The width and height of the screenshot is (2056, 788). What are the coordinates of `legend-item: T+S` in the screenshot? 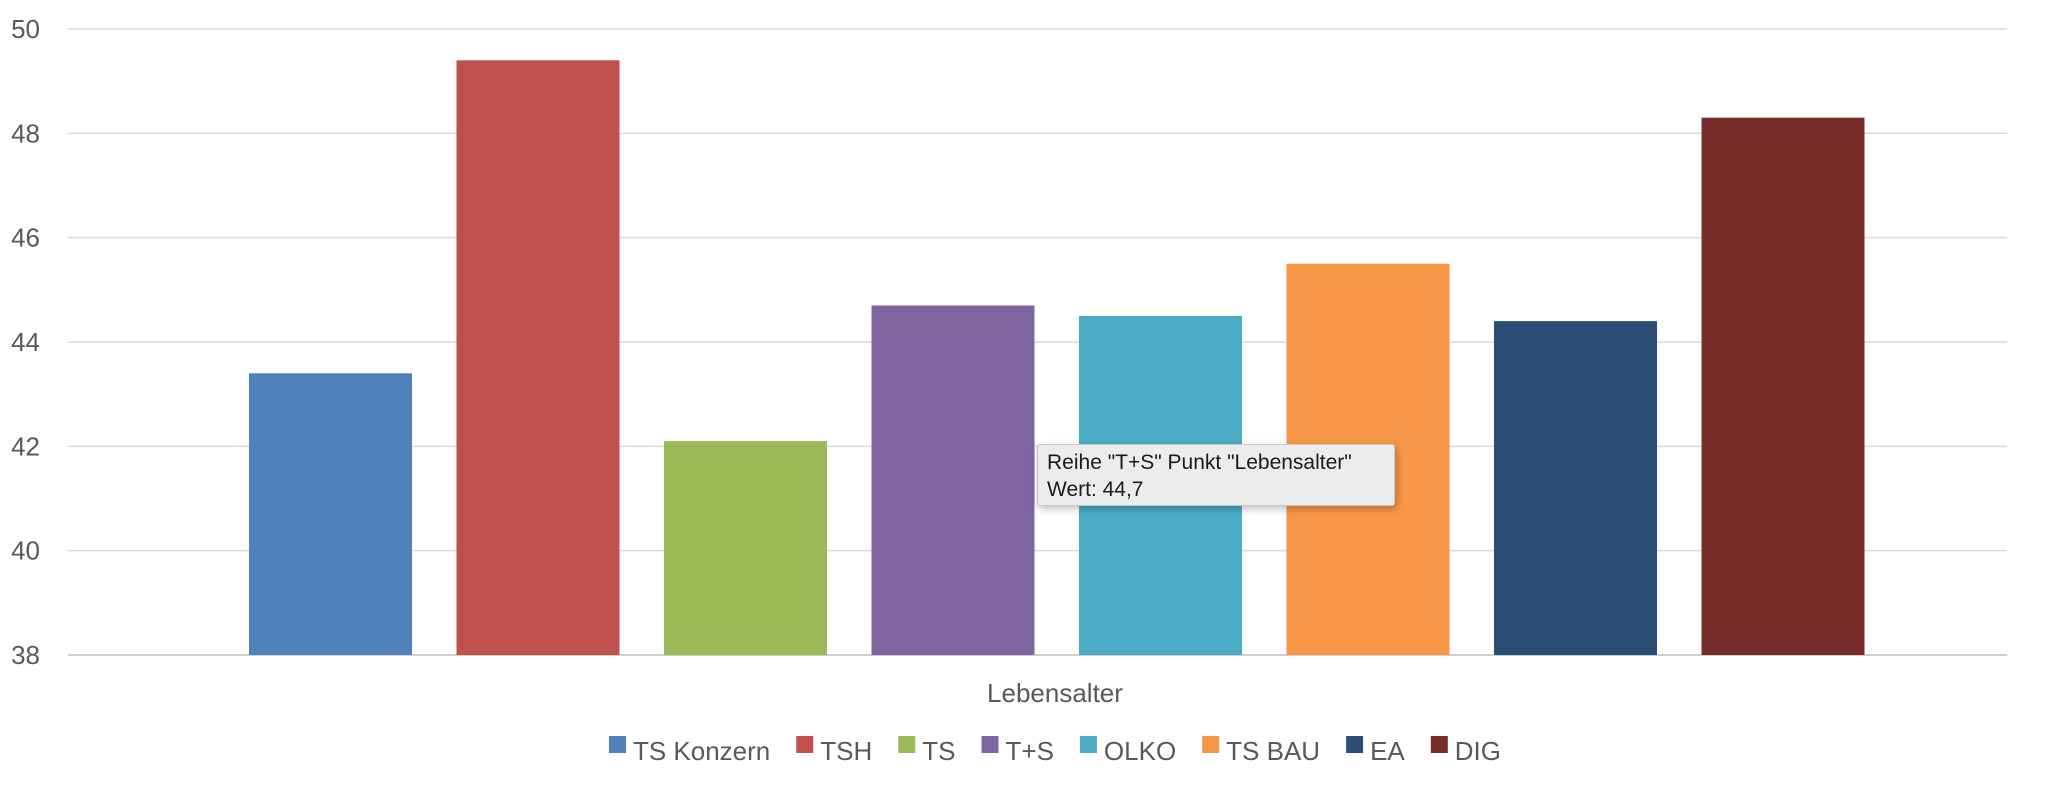 It's located at (1017, 751).